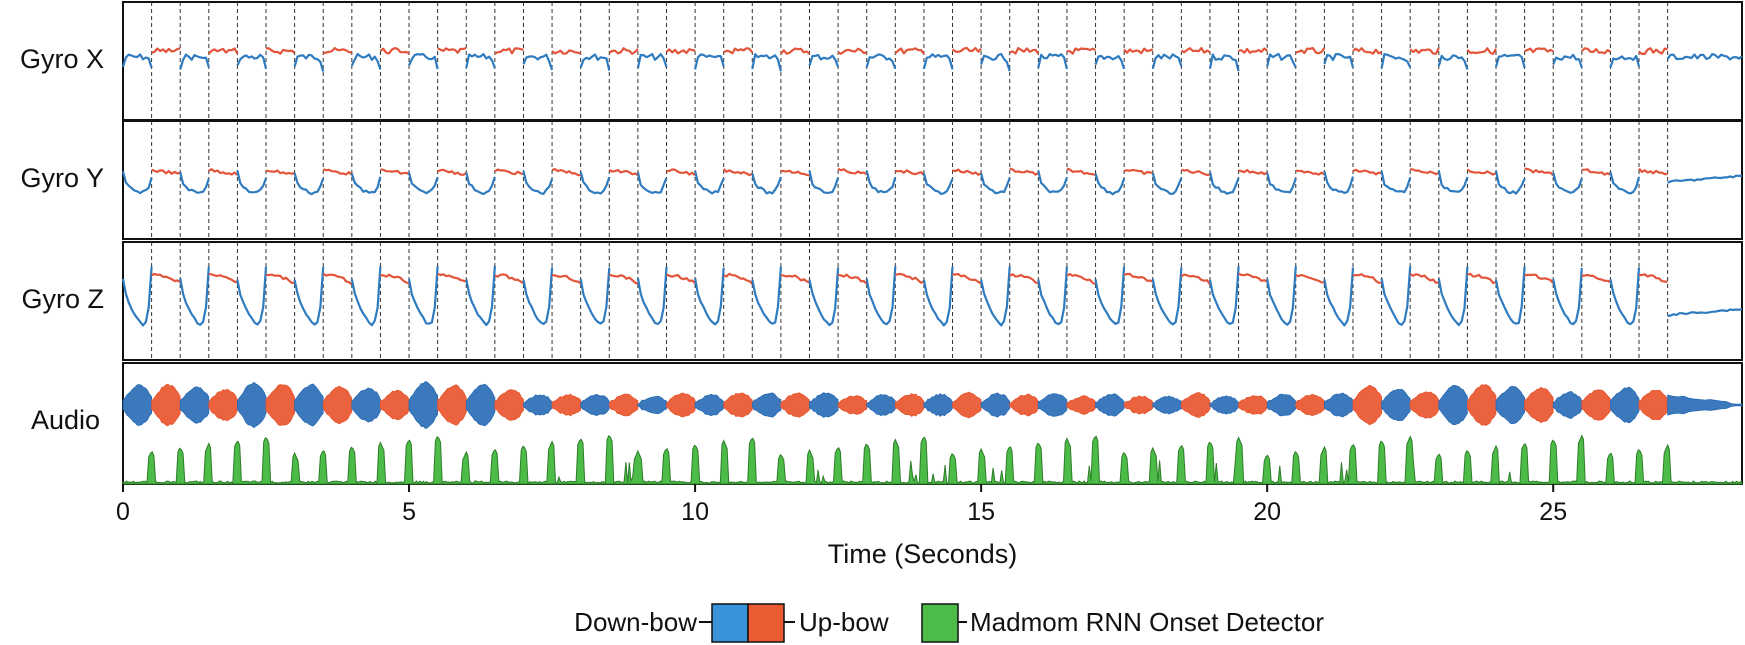 The image size is (1745, 645). Describe the element at coordinates (635, 622) in the screenshot. I see `legend-down-bow-label: Down-bow` at that location.